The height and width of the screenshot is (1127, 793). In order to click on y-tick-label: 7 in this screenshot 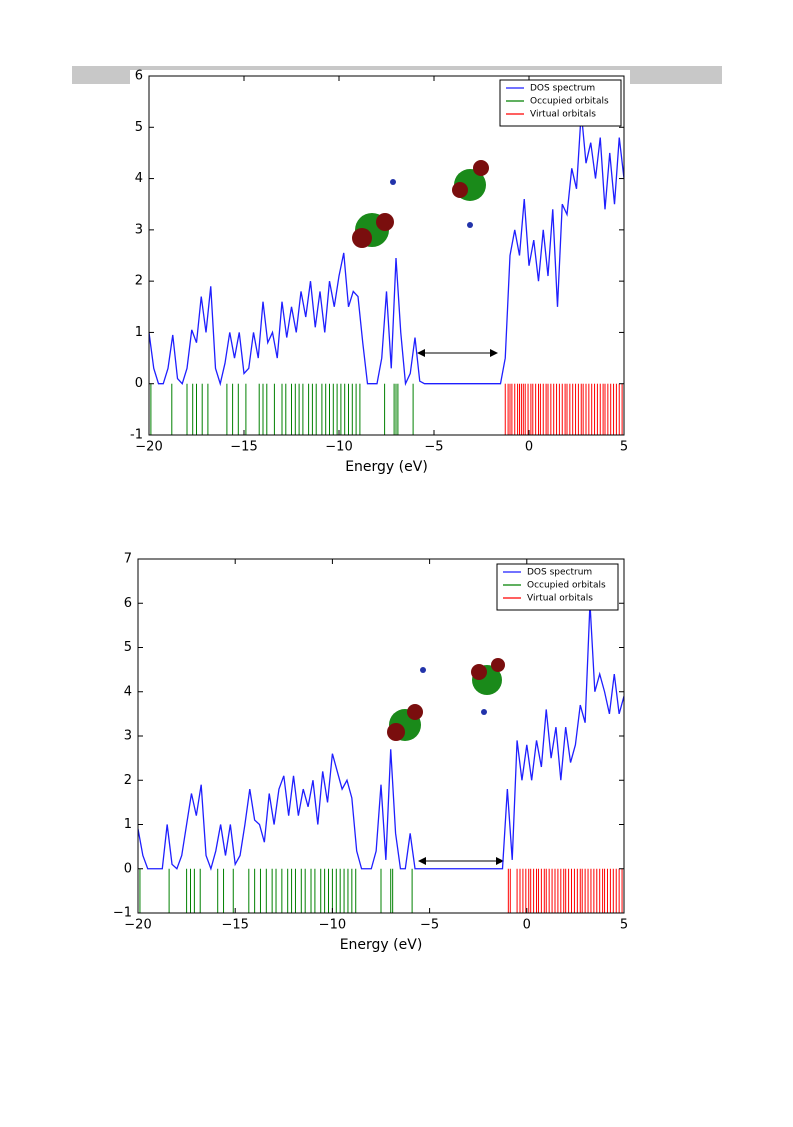, I will do `click(128, 559)`.